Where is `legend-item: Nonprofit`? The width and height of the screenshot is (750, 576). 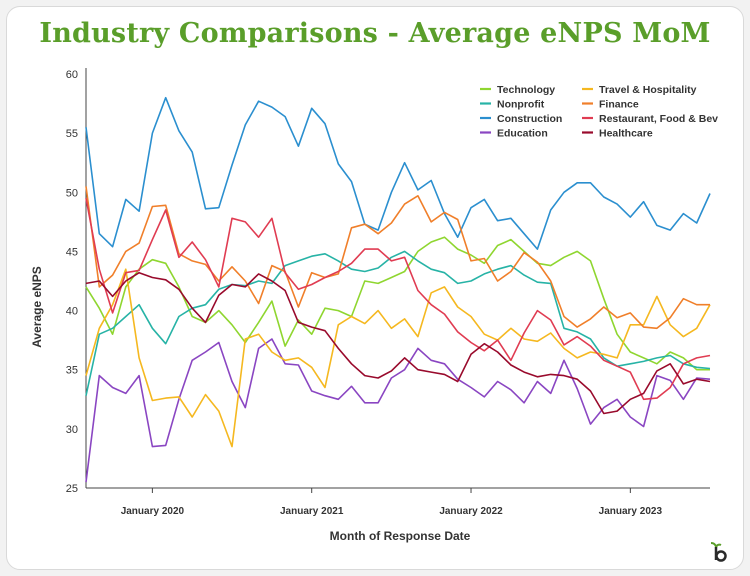 legend-item: Nonprofit is located at coordinates (521, 105).